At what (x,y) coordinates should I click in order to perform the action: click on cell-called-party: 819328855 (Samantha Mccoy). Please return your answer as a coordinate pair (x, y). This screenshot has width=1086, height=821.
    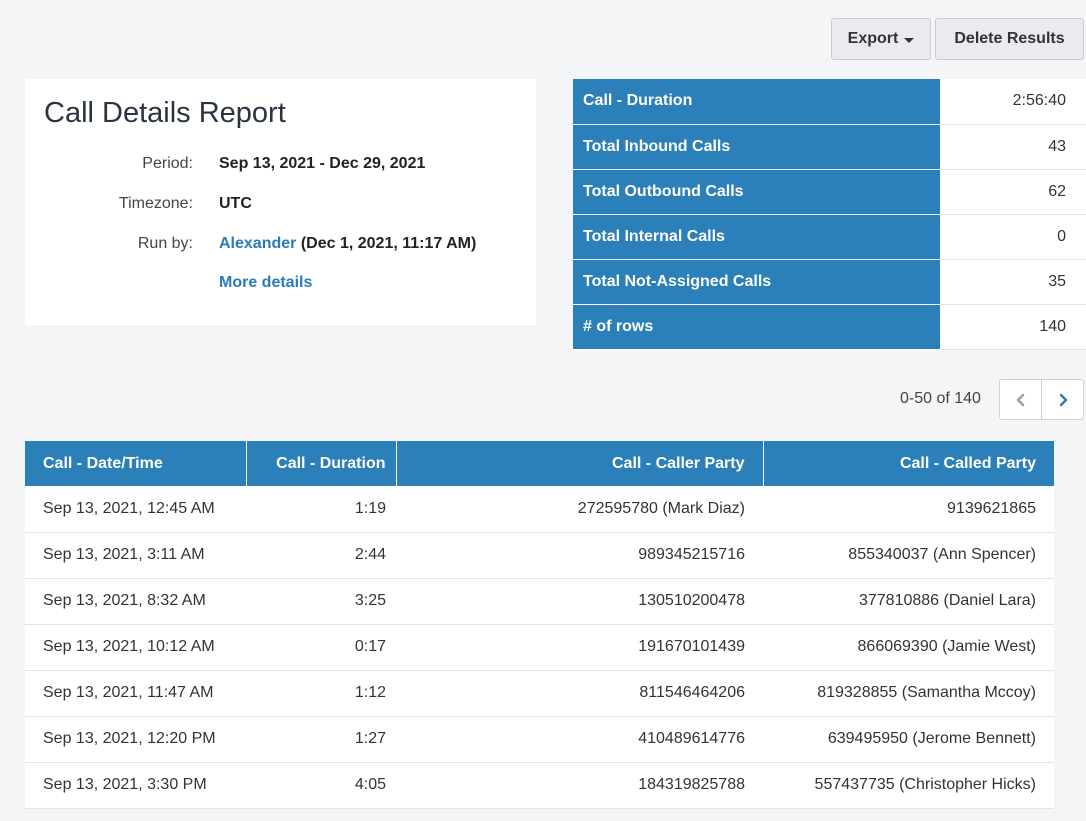
    Looking at the image, I should click on (908, 693).